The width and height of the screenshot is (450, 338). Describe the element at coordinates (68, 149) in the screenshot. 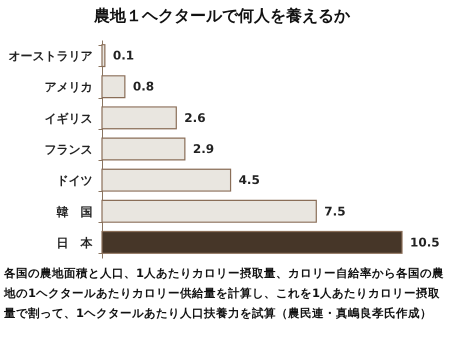

I see `y-tick-label: フランス` at that location.